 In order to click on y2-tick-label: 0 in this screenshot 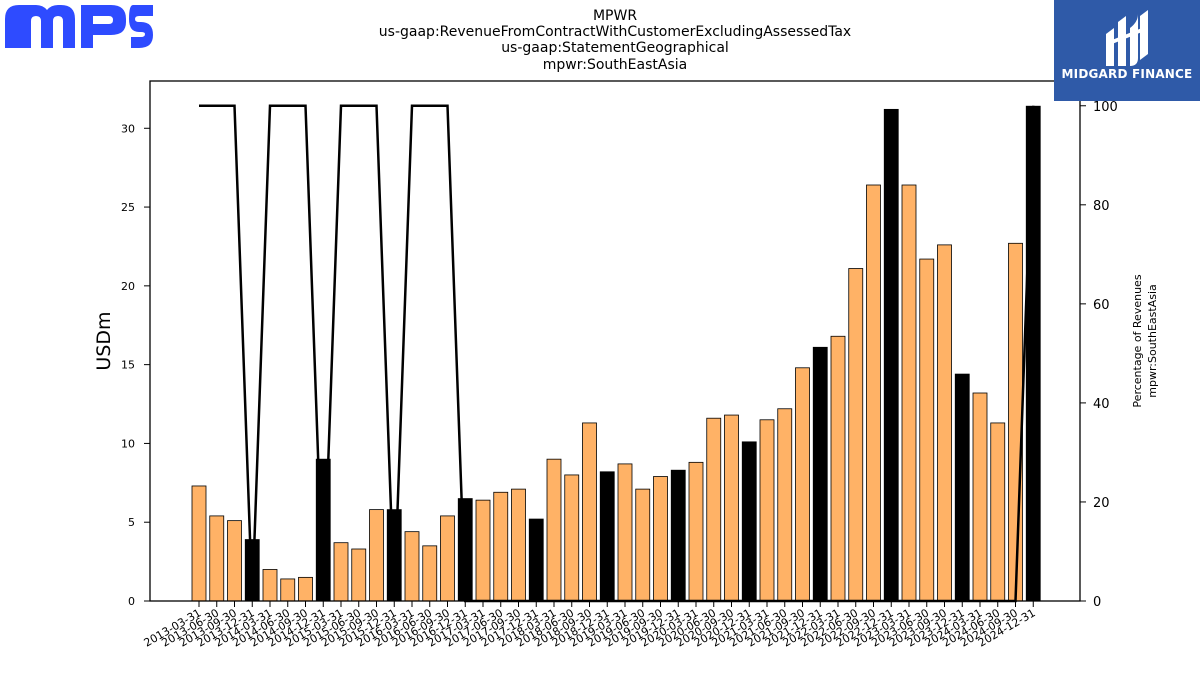, I will do `click(1097, 602)`.